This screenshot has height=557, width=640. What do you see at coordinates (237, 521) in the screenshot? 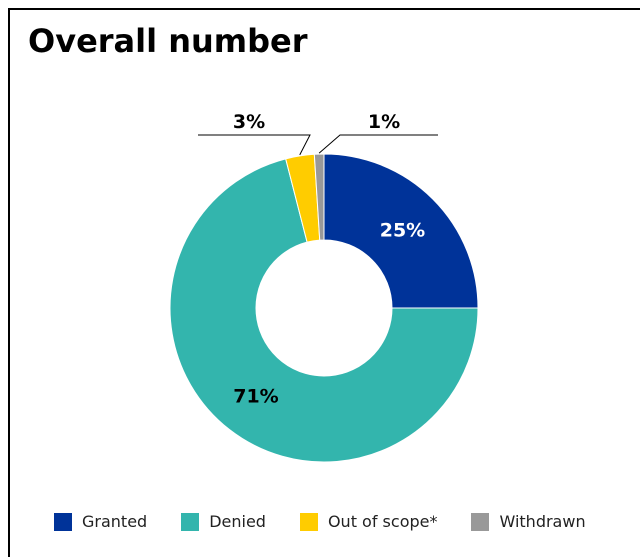
I see `legend-label-denied: Denied` at bounding box center [237, 521].